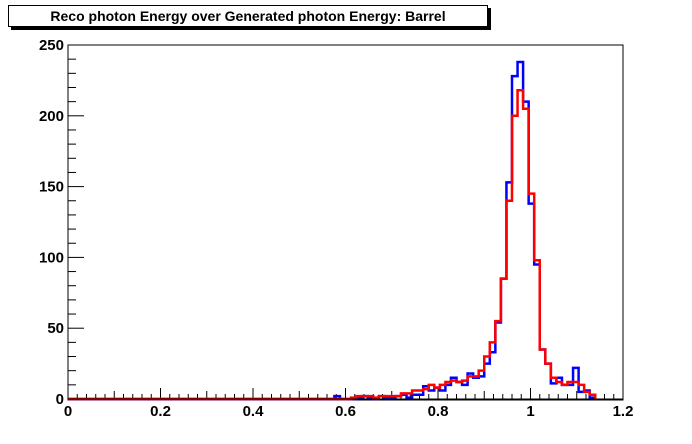 The height and width of the screenshot is (444, 692). I want to click on y-tick-label: 200, so click(51, 116).